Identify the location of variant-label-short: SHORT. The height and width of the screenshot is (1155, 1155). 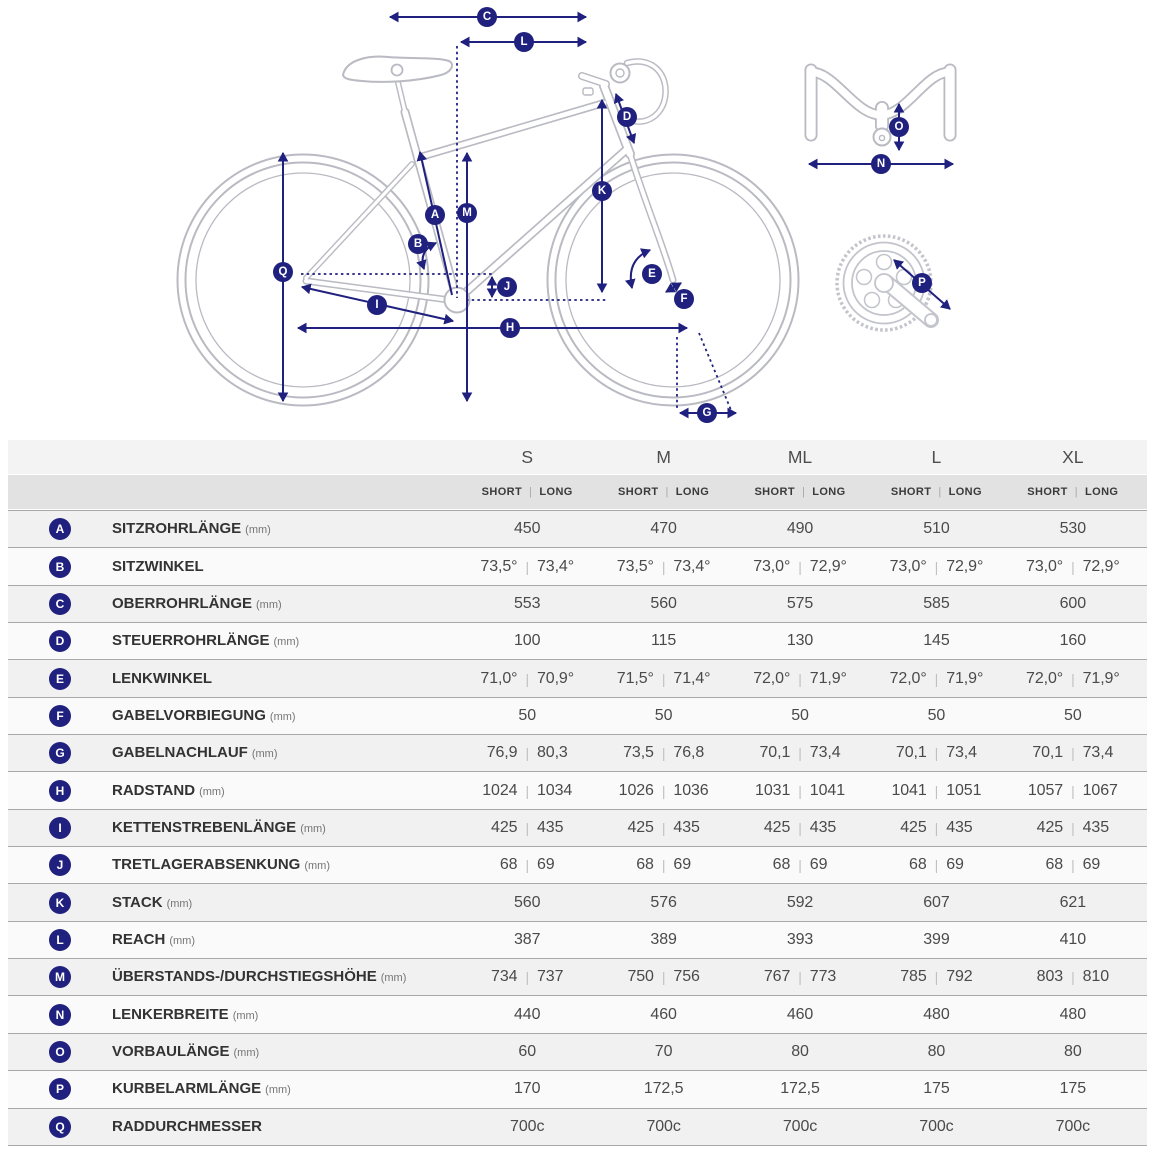
(774, 492).